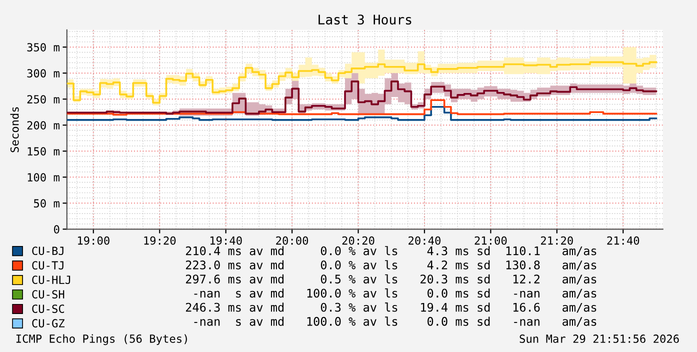 Image resolution: width=697 pixels, height=352 pixels. I want to click on text: 297.6 ms av md 0.5 % av ls 20.3 ms sd 12.2 am/as, so click(391, 279).